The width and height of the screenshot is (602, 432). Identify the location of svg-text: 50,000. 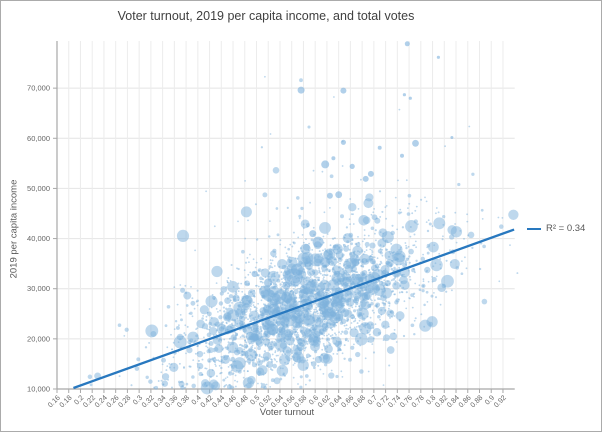
(38, 188).